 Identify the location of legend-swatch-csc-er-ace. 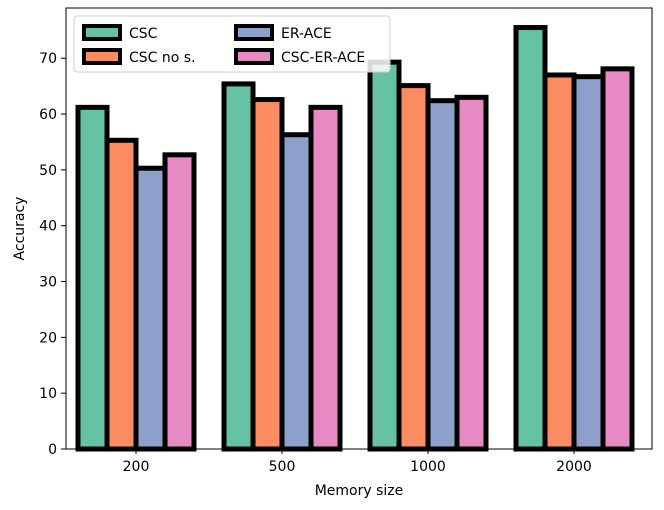
(254, 56).